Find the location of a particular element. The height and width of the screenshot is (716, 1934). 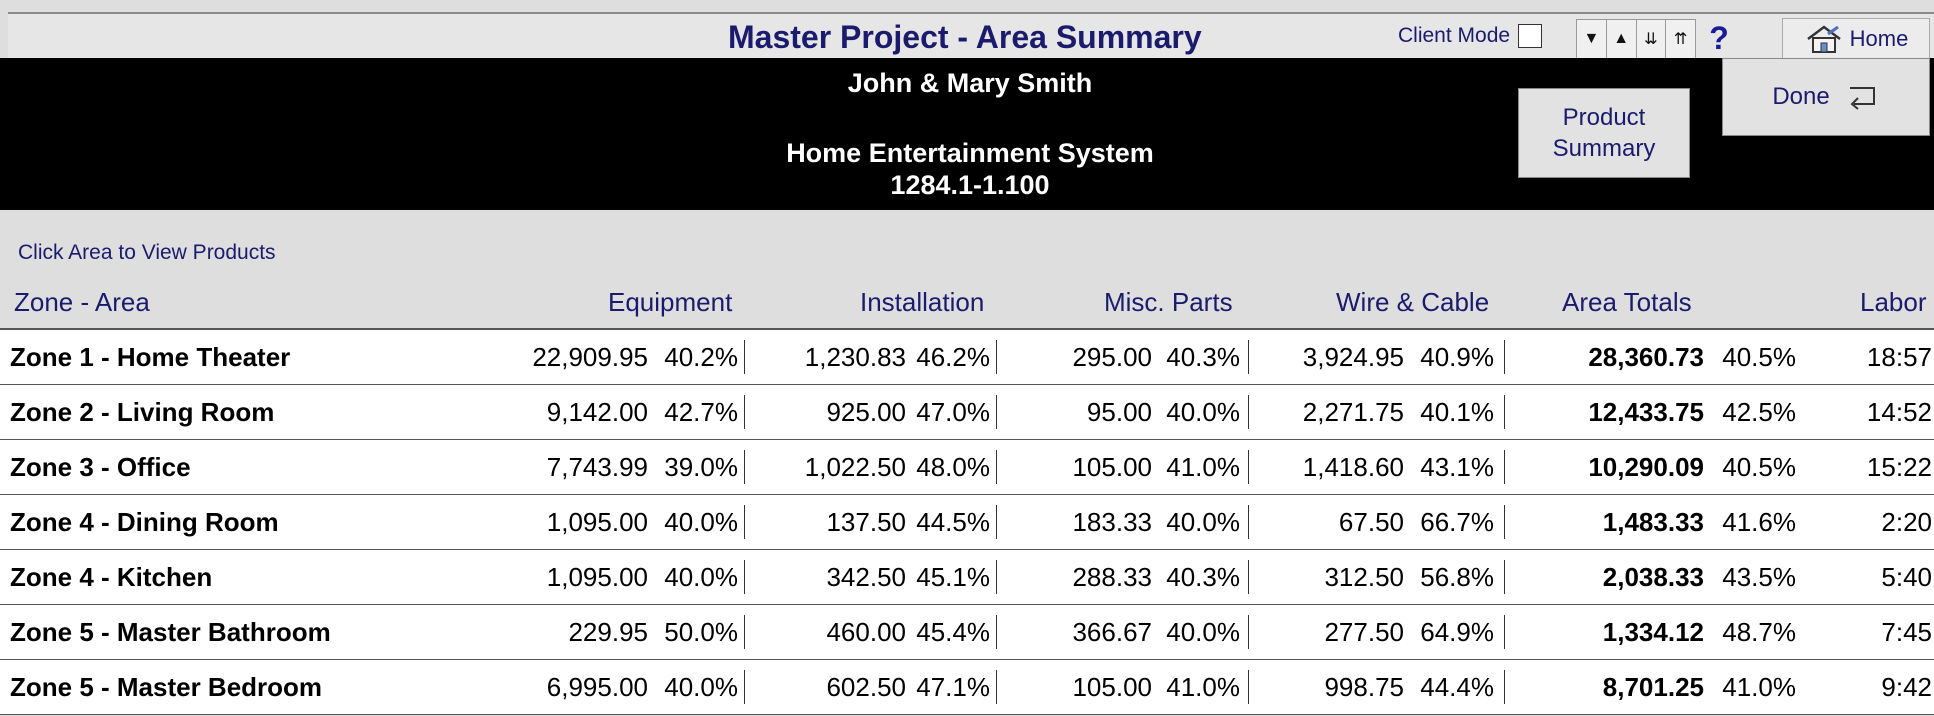

cell-total: 28,360.73 is located at coordinates (1646, 357).